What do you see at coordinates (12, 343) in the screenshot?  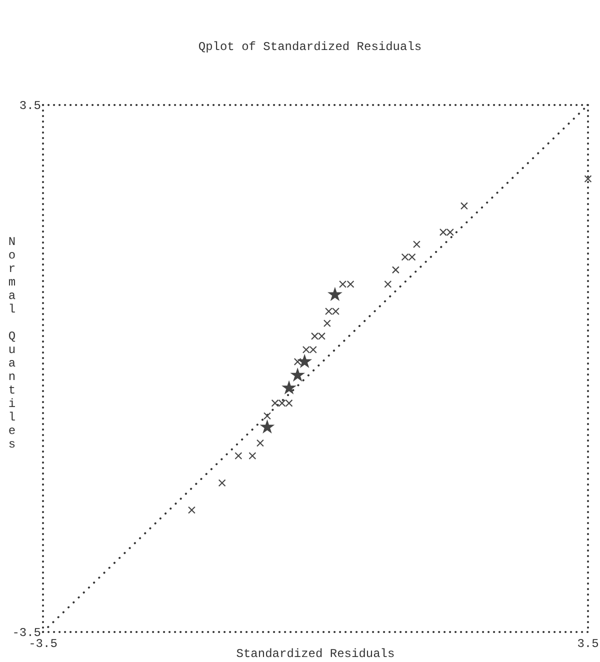 I see `text: Normal Quantiles` at bounding box center [12, 343].